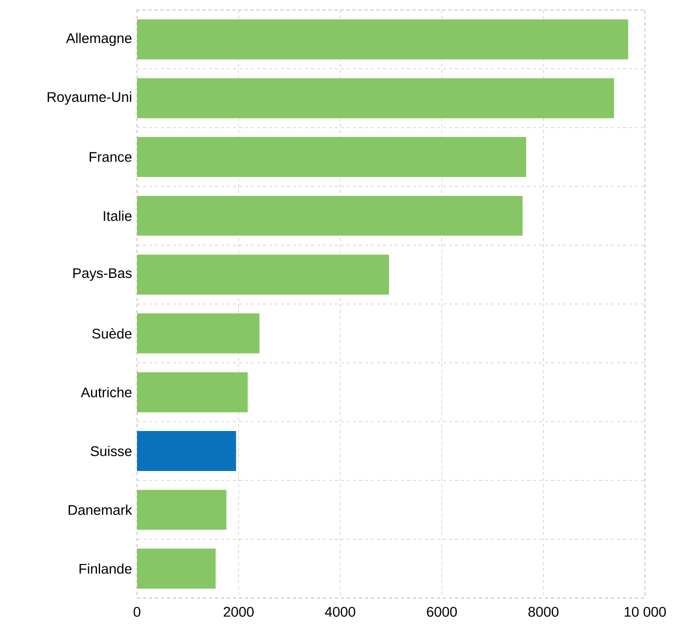 Image resolution: width=676 pixels, height=627 pixels. What do you see at coordinates (340, 611) in the screenshot?
I see `x-tick-label: 4000` at bounding box center [340, 611].